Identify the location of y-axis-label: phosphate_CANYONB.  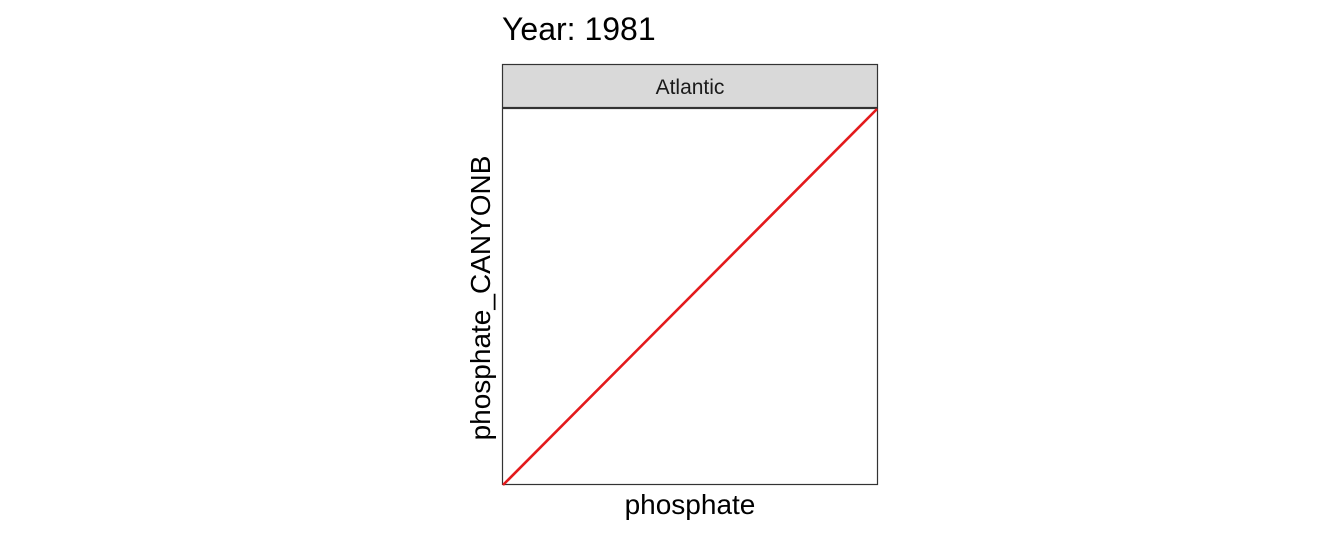
(480, 298).